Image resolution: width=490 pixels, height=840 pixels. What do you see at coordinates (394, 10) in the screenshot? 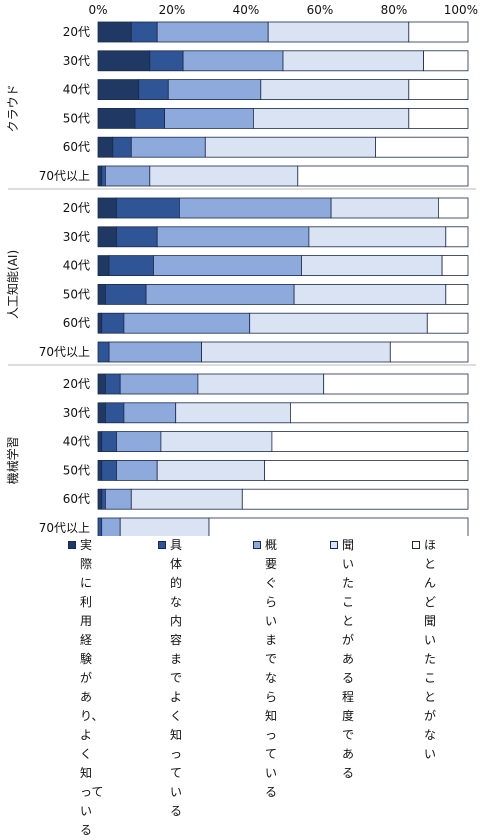
I see `x-tick-label: 80%` at bounding box center [394, 10].